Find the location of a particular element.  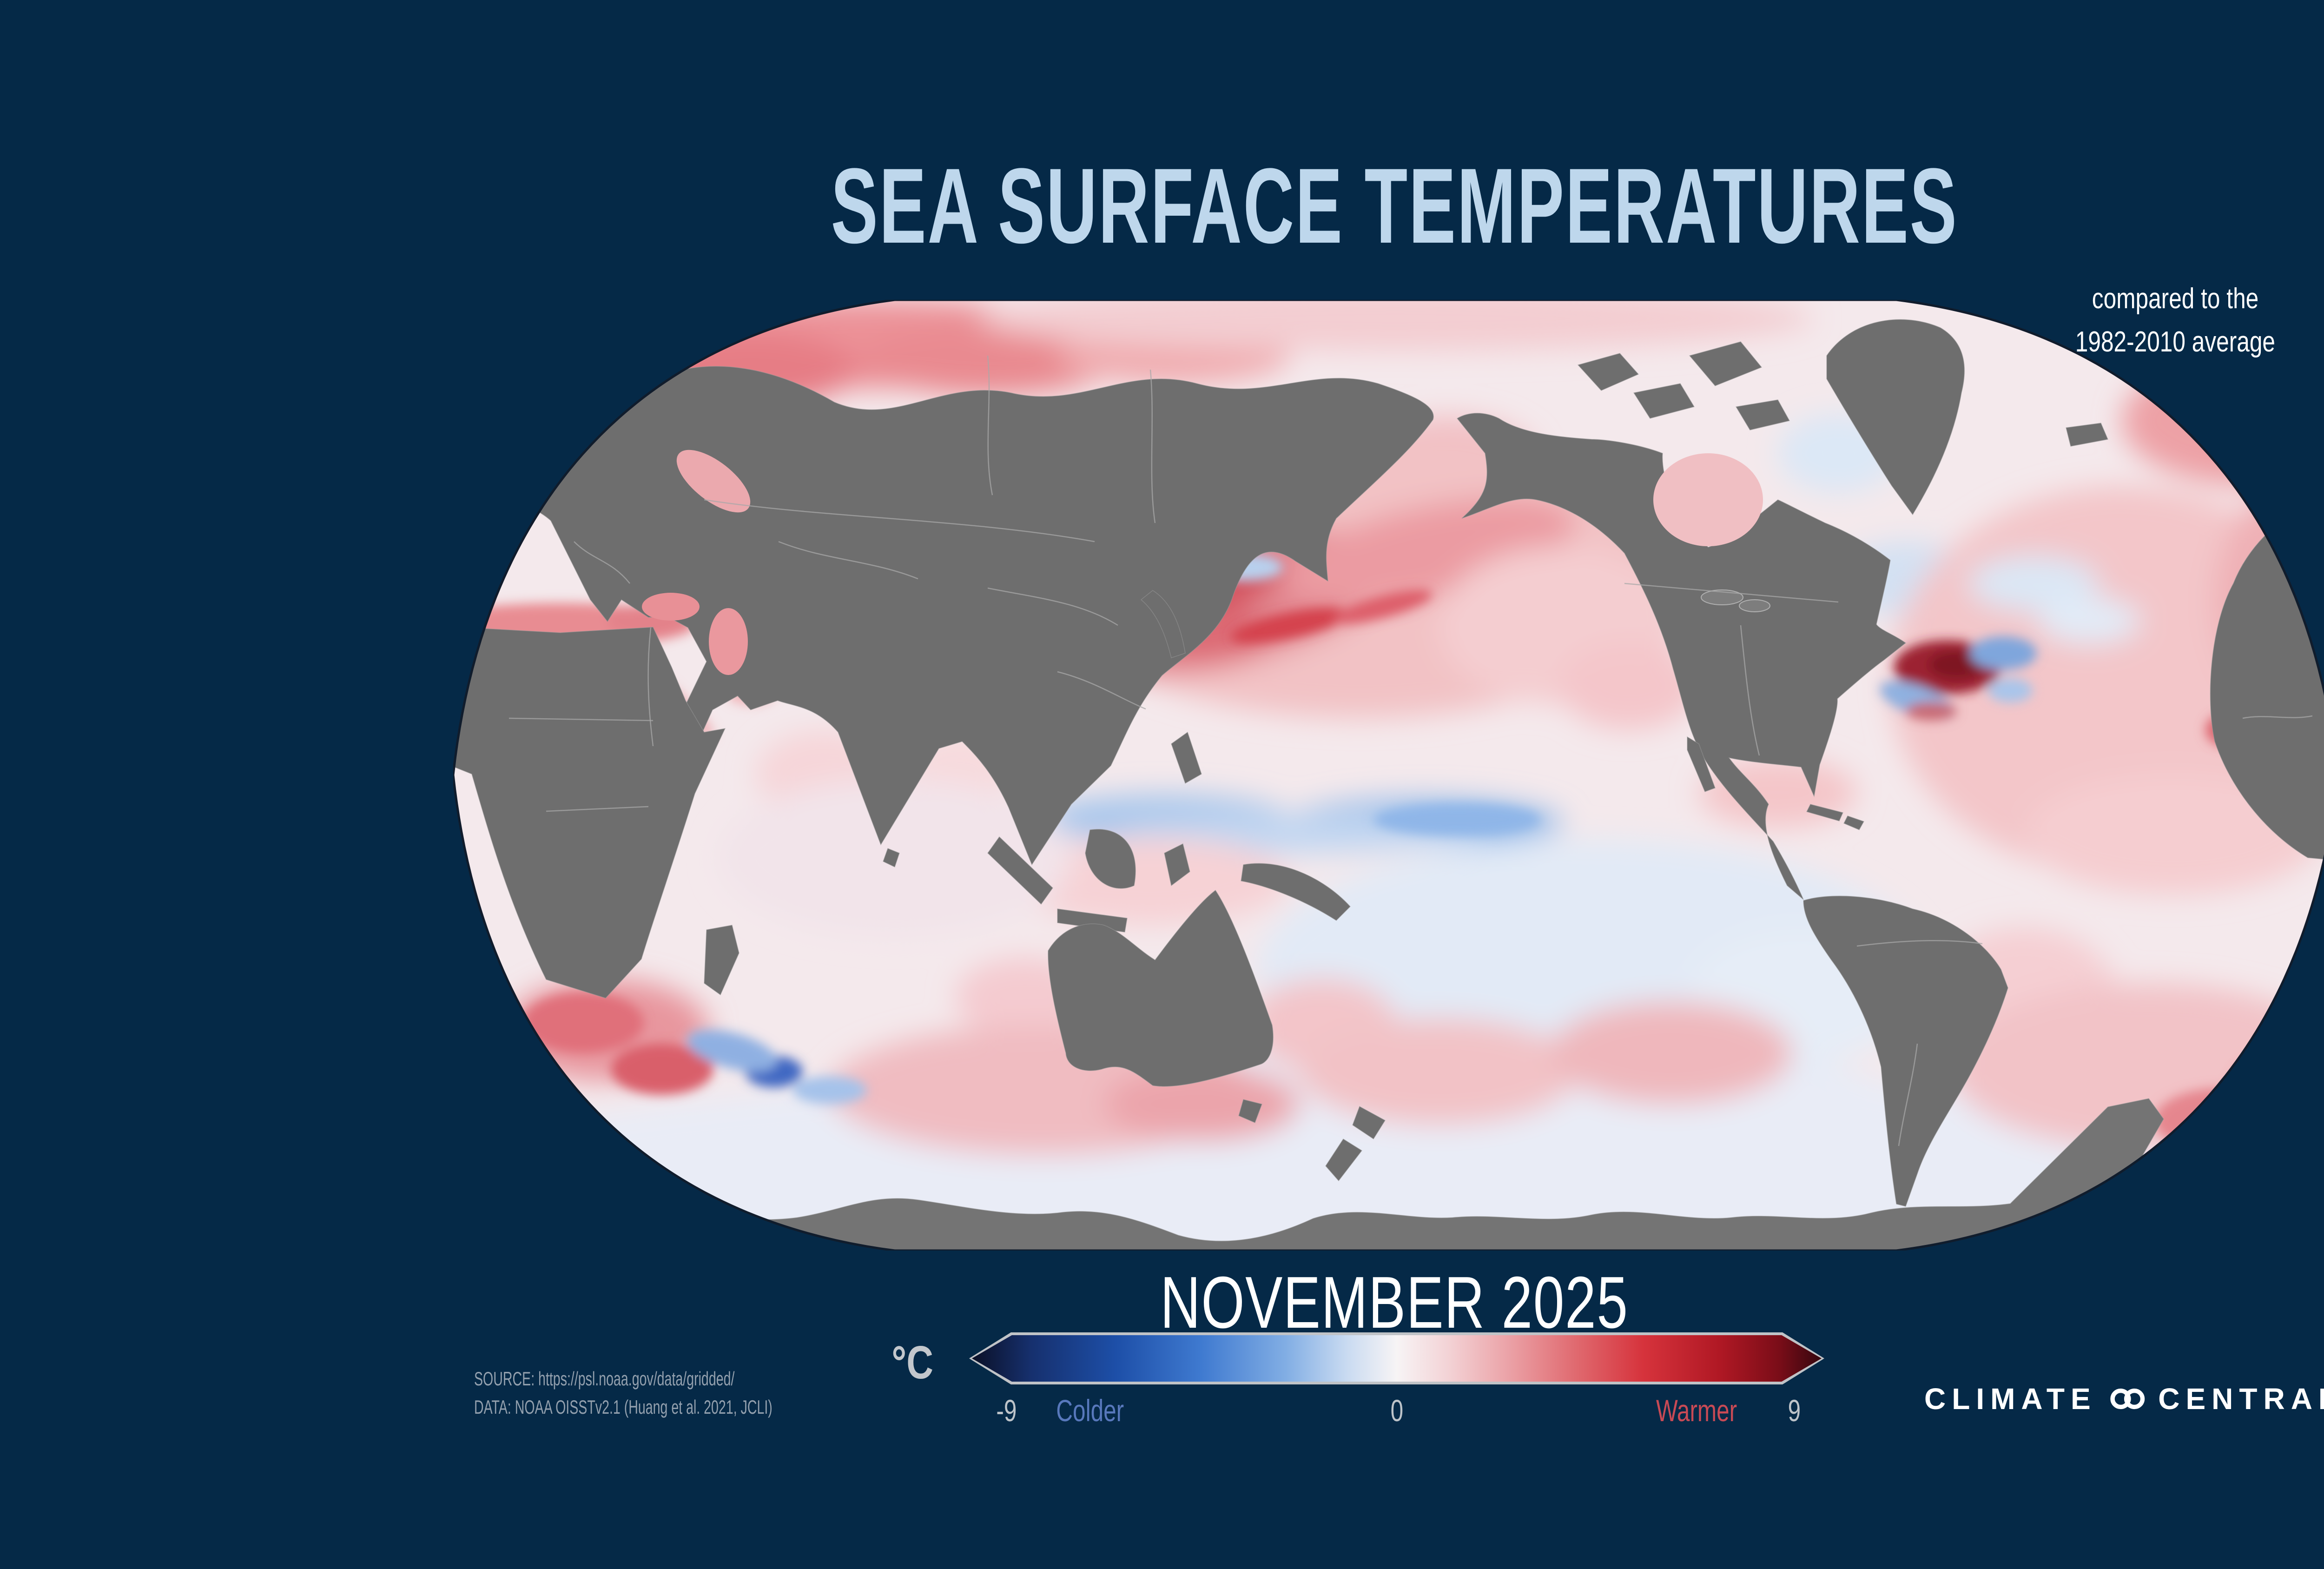

colorbar-unit-label: °C is located at coordinates (912, 1363).